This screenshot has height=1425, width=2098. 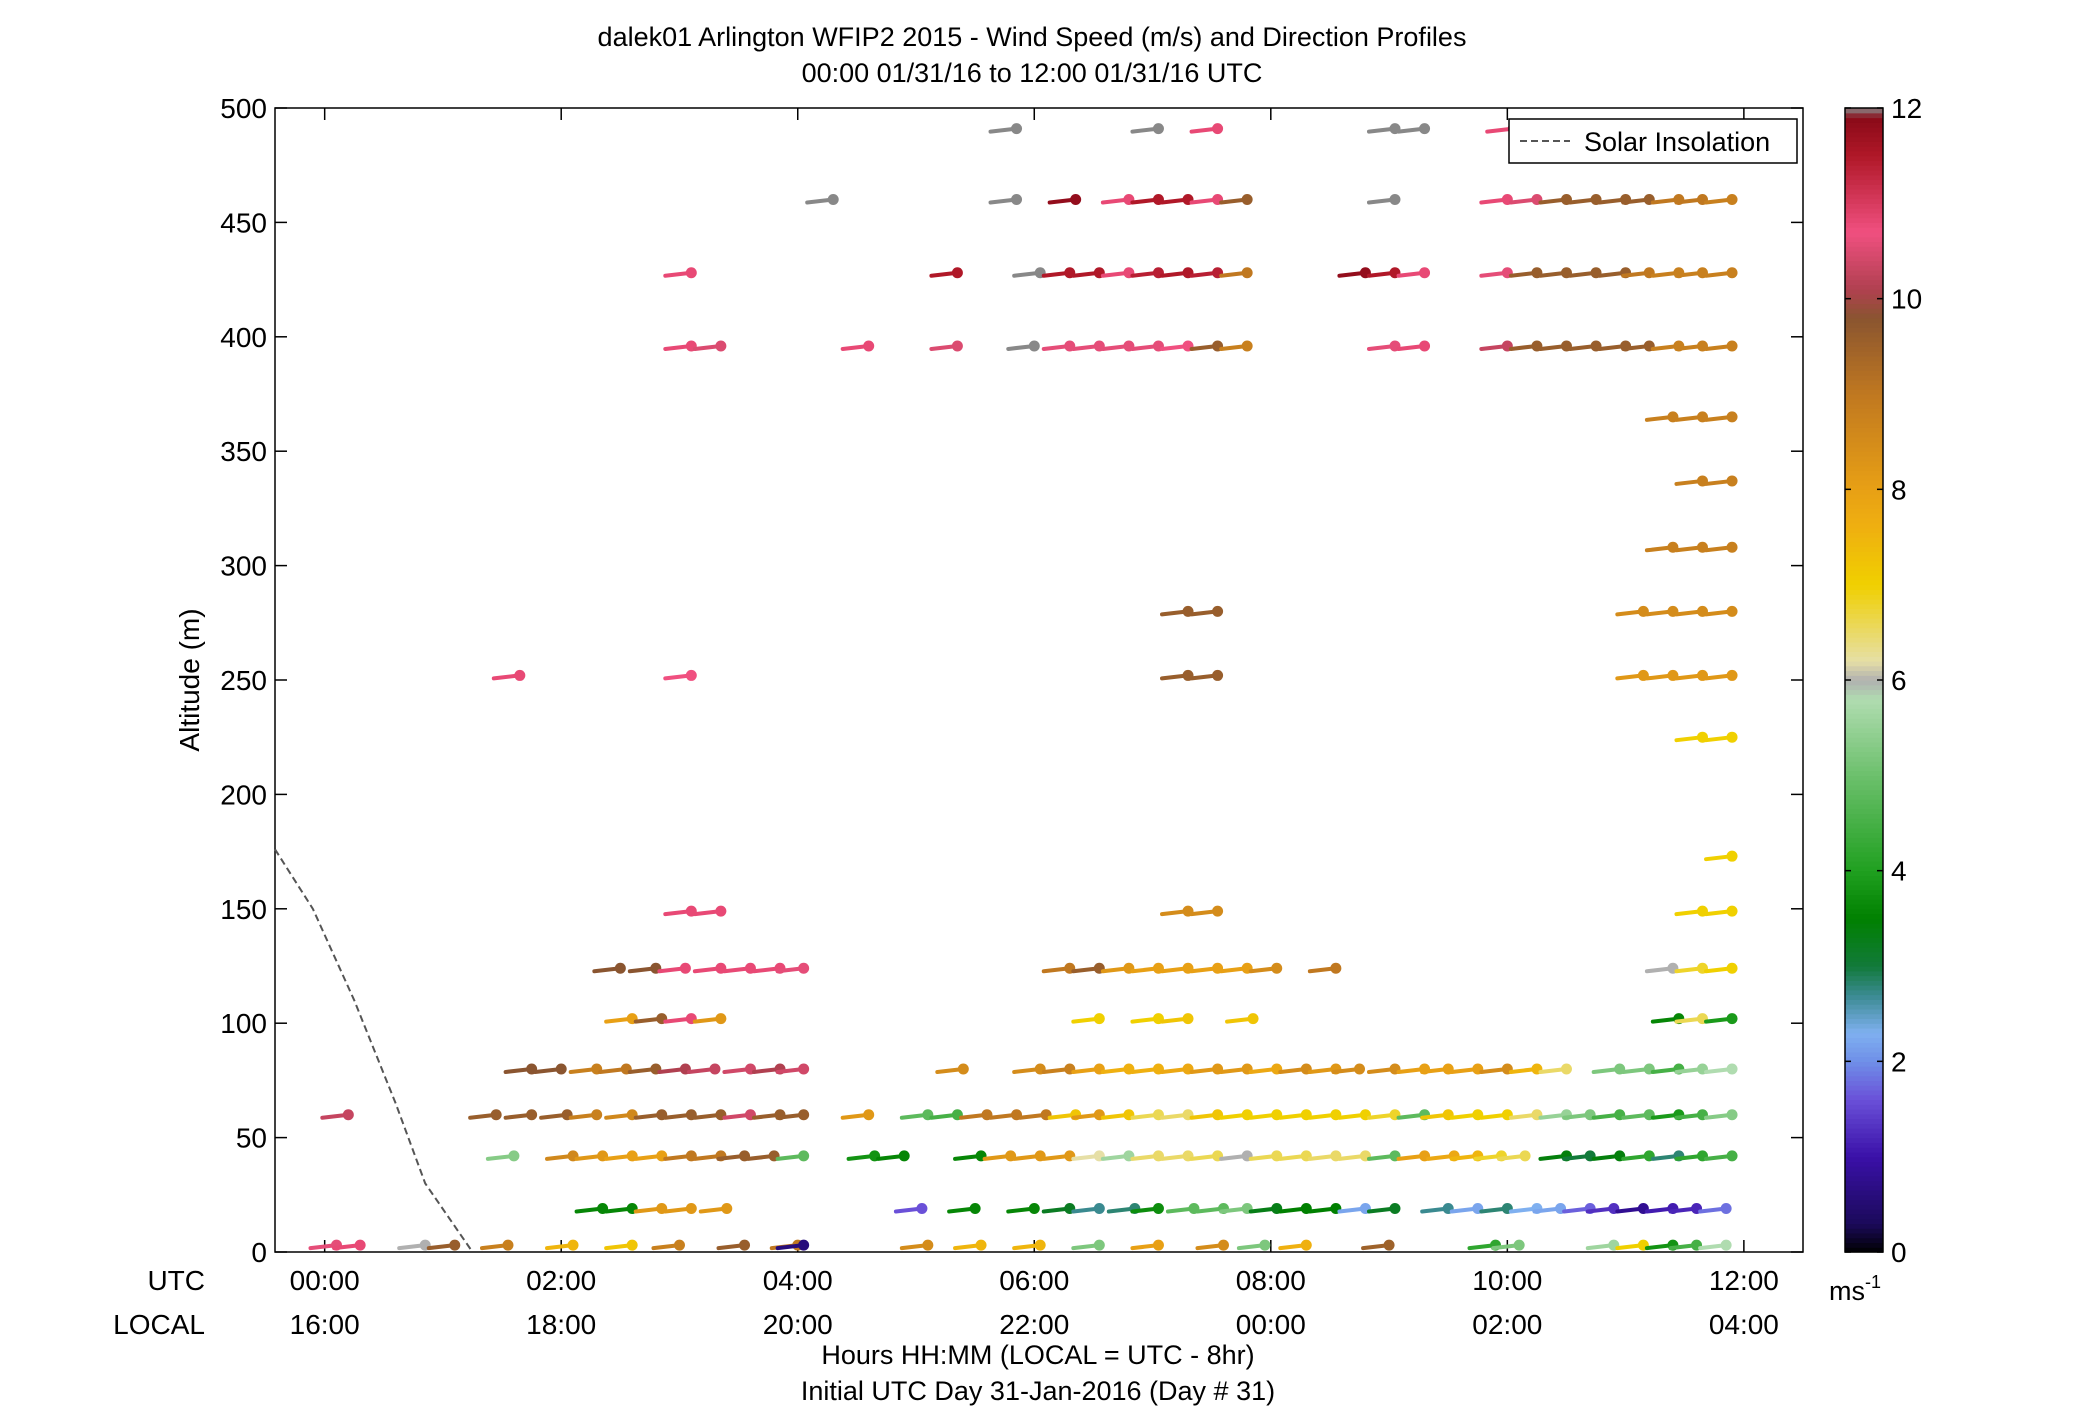 I want to click on x-tick-label-utc: 10:00, so click(x=1507, y=1280).